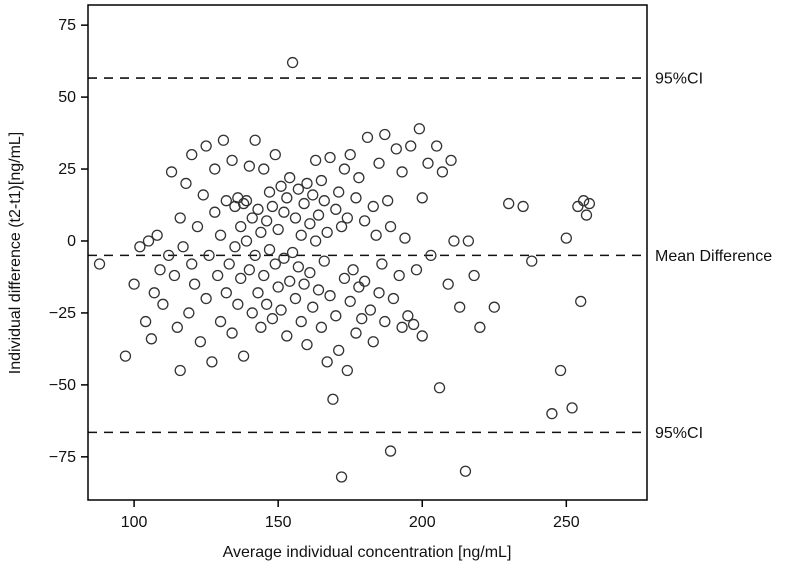  What do you see at coordinates (679, 433) in the screenshot?
I see `lower-ci-label: 95%CI` at bounding box center [679, 433].